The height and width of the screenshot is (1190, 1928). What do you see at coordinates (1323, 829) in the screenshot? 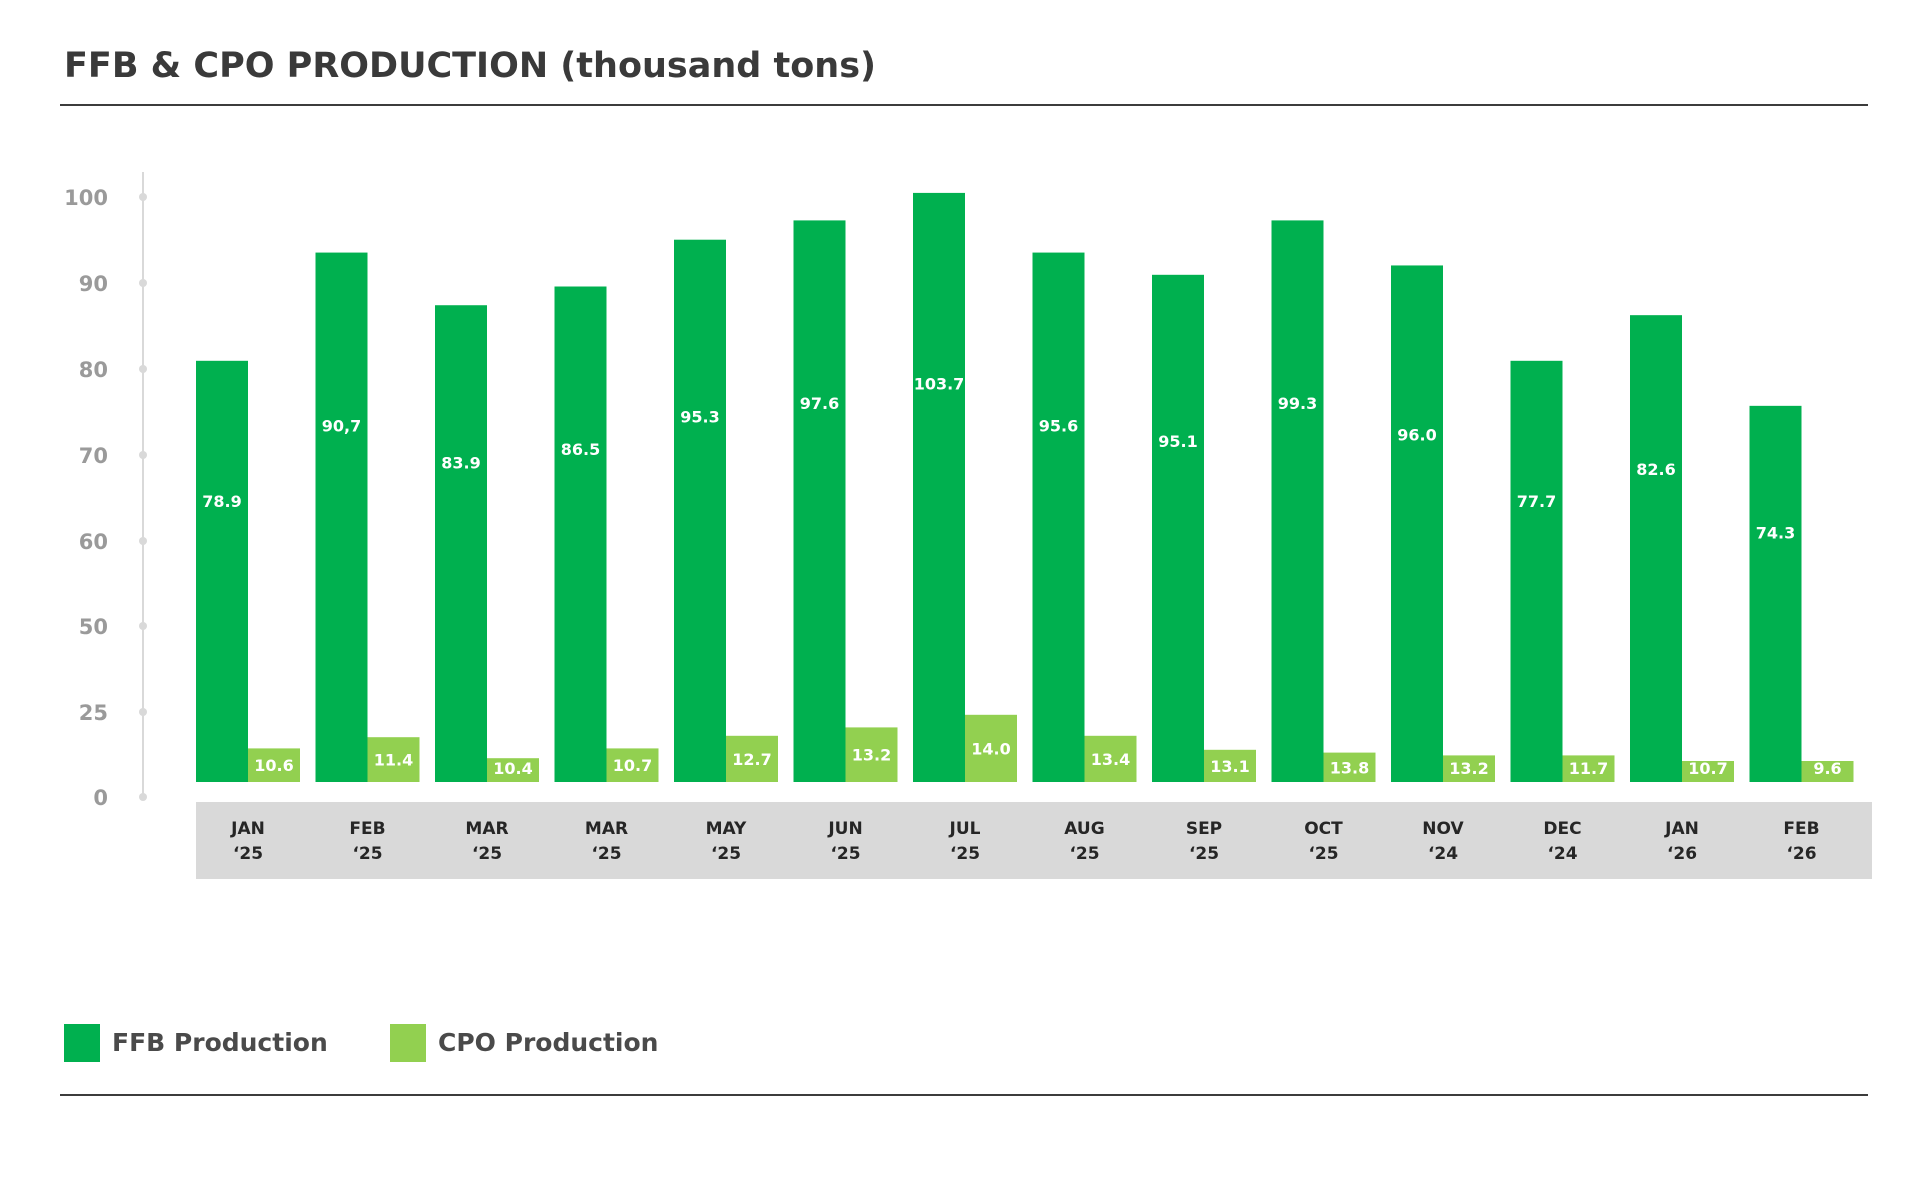
I see `x-tick-label-month: OCT` at bounding box center [1323, 829].